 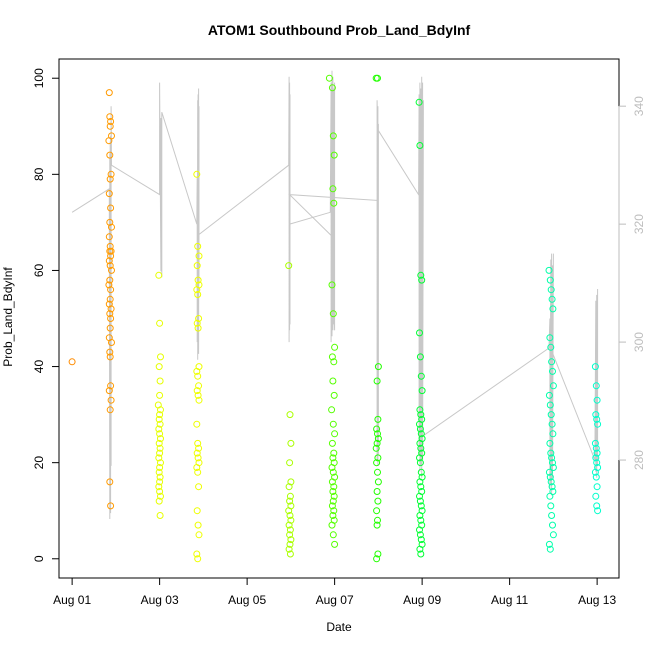 What do you see at coordinates (39, 270) in the screenshot?
I see `y-tick-label: 60` at bounding box center [39, 270].